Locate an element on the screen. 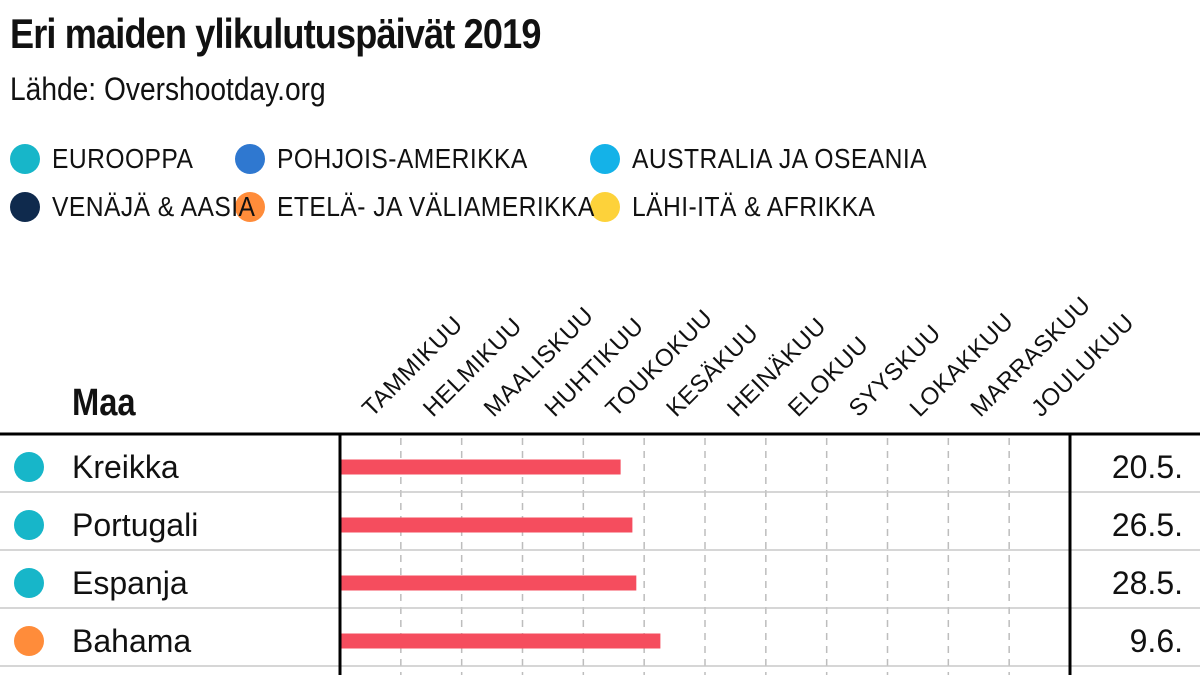 The height and width of the screenshot is (675, 1200). chart-title: Eri maiden ylikulutuspäivät 2019 is located at coordinates (275, 33).